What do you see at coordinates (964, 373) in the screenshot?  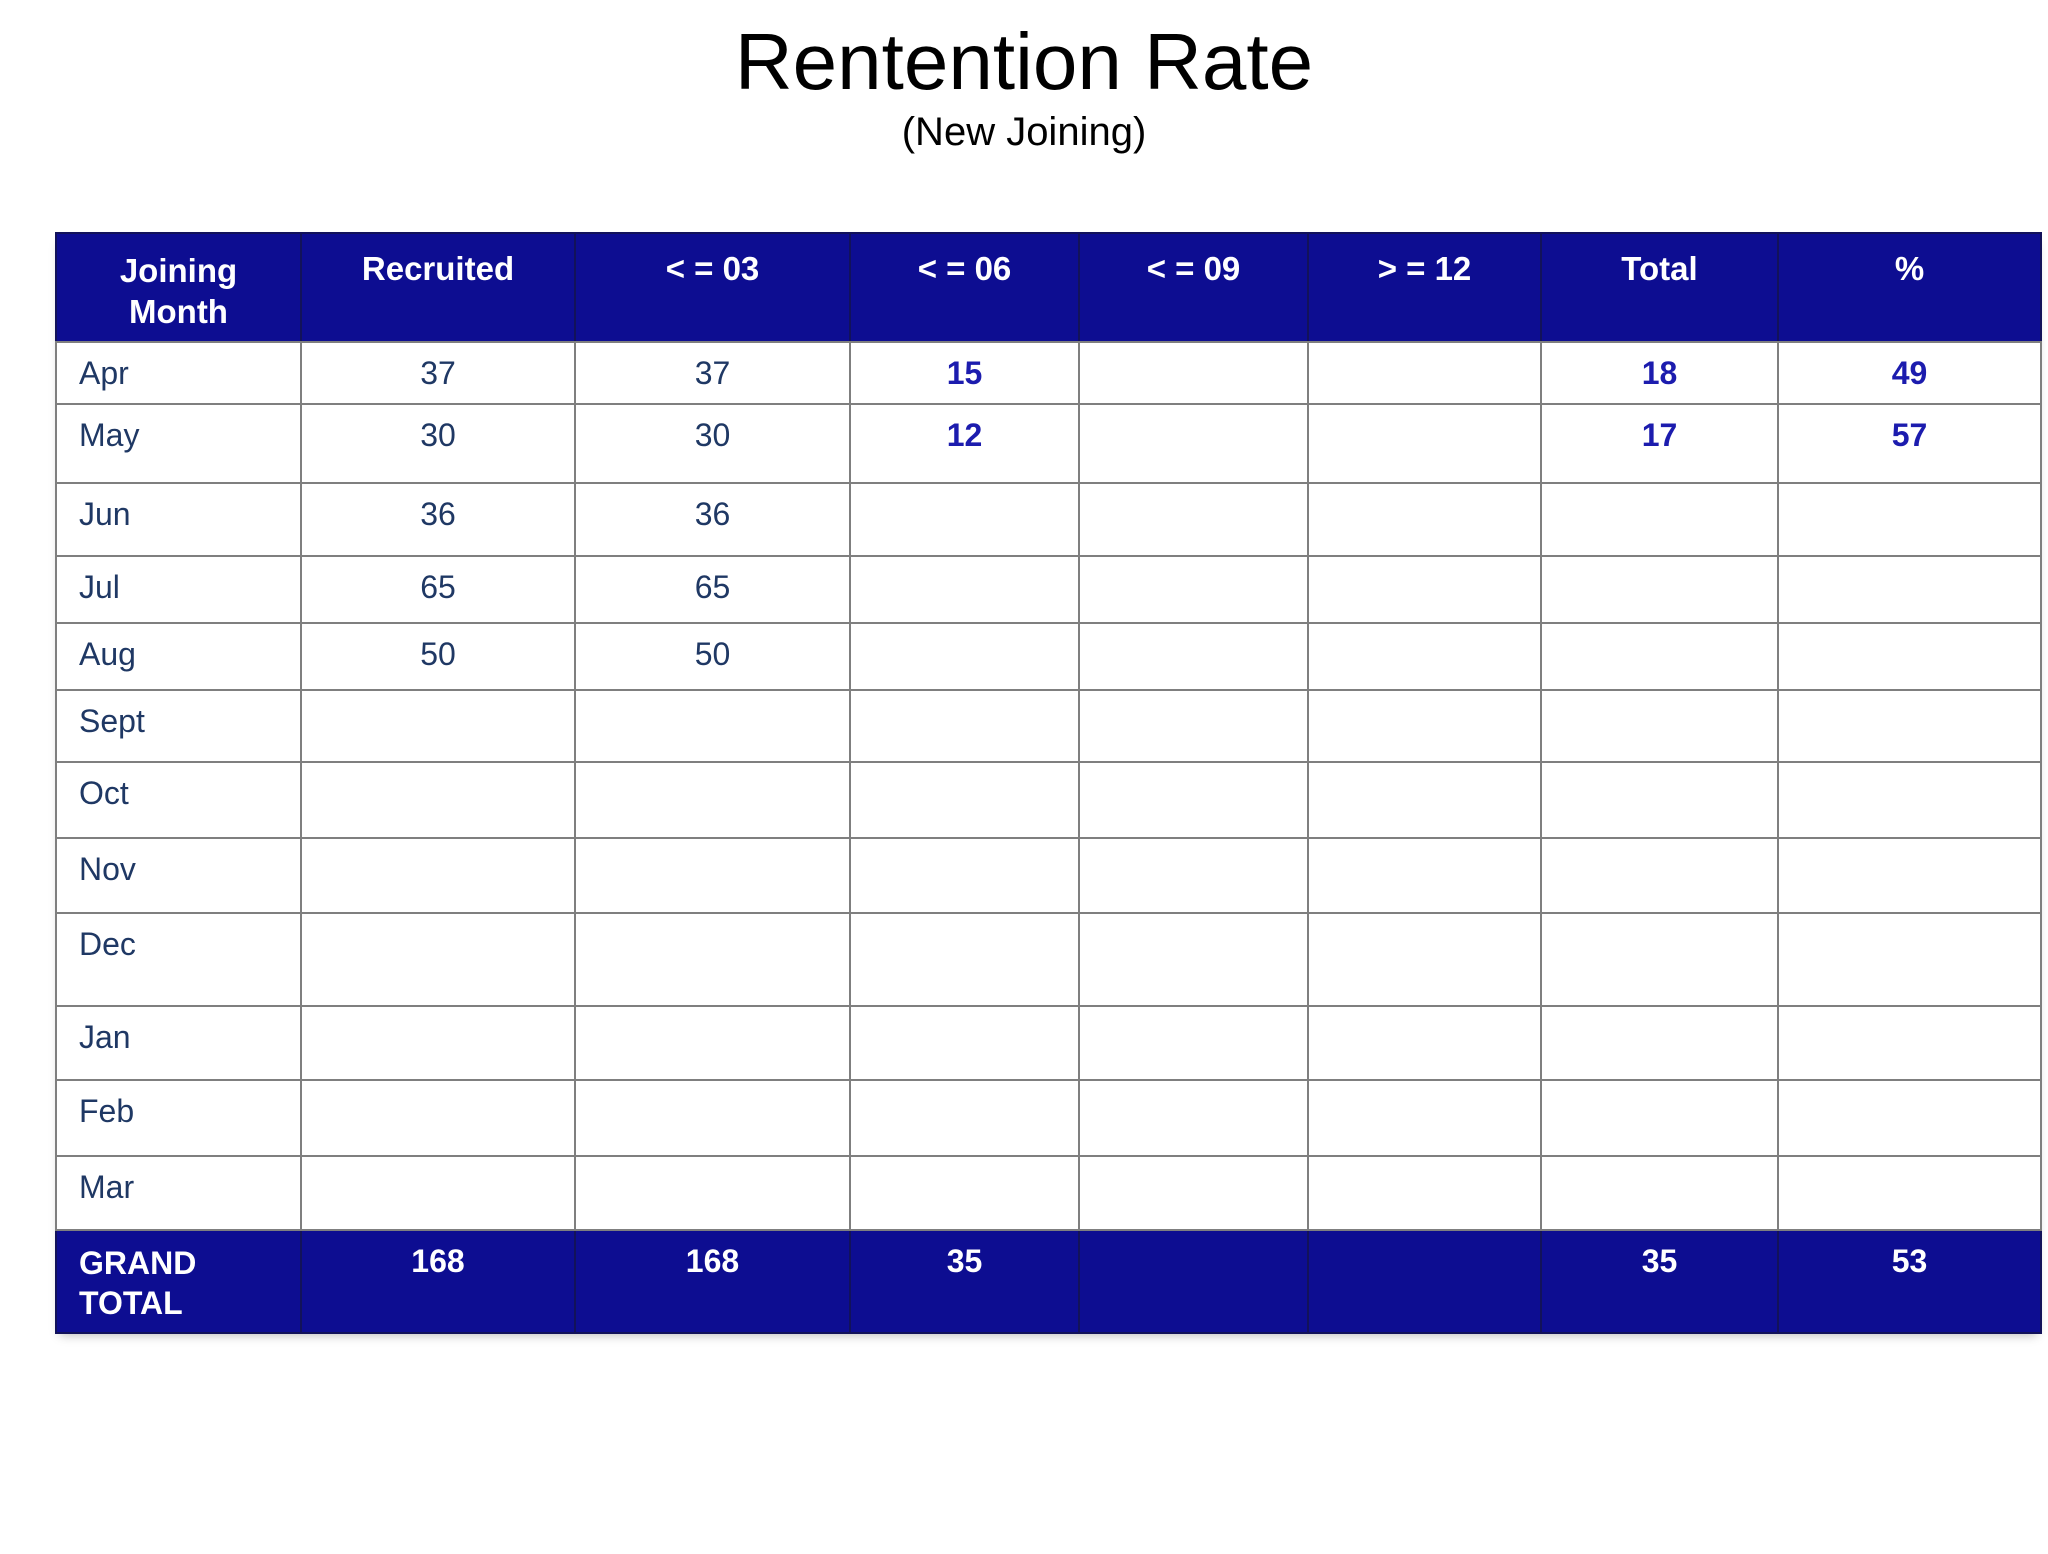 I see `cell-le06: 15` at bounding box center [964, 373].